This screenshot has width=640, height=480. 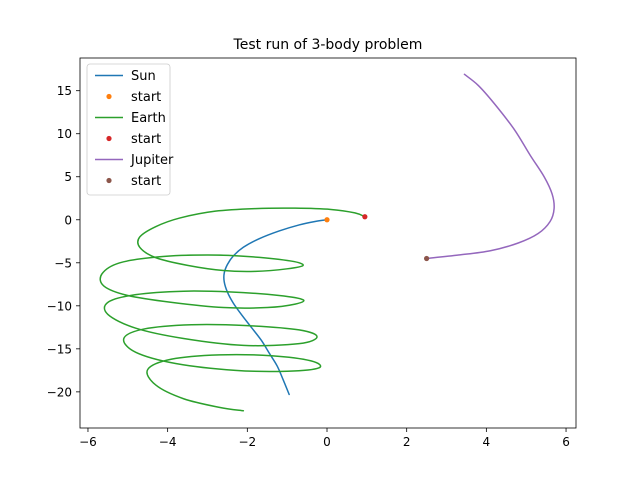 I want to click on y-tick-label: −5, so click(x=63, y=263).